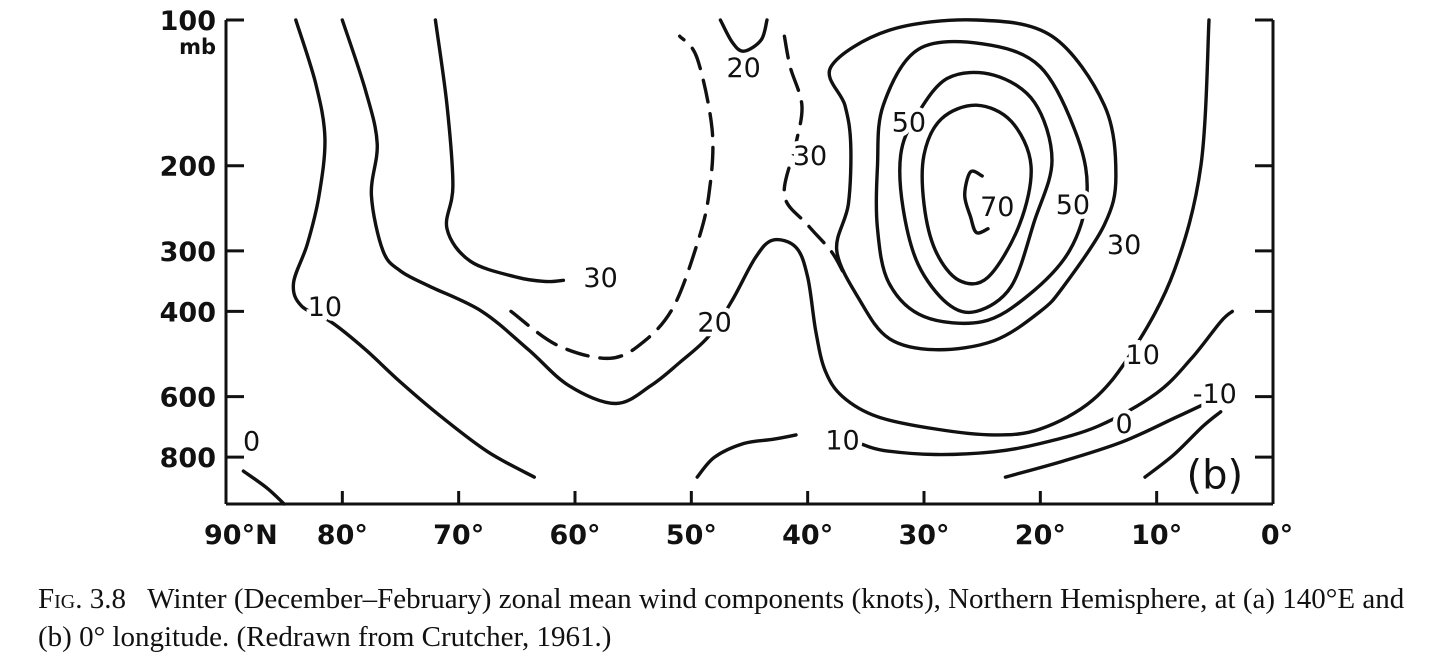 The height and width of the screenshot is (670, 1442). What do you see at coordinates (1156, 535) in the screenshot?
I see `x-tick-label: 10°` at bounding box center [1156, 535].